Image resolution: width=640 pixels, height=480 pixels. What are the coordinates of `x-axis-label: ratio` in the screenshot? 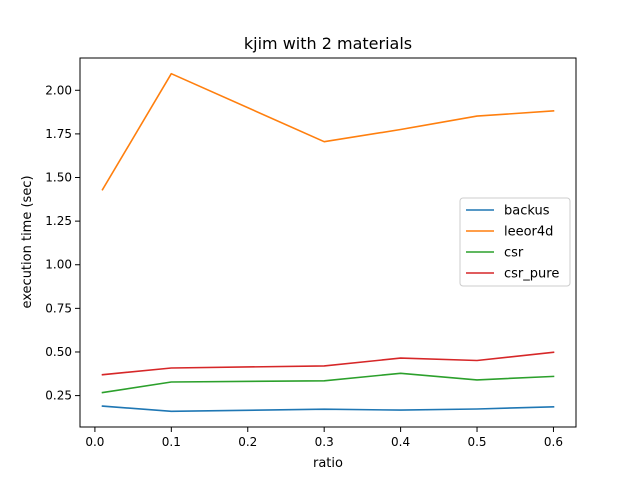 It's located at (328, 463).